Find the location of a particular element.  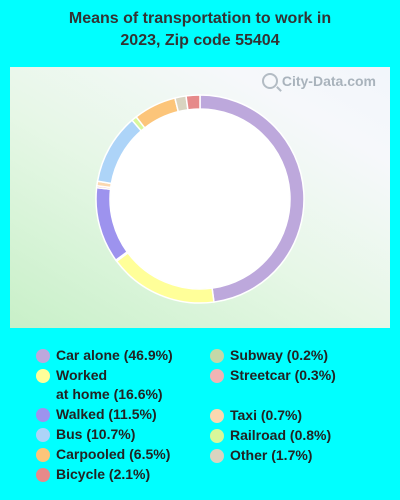

legend-label: Railroad (0.8%) is located at coordinates (281, 435).